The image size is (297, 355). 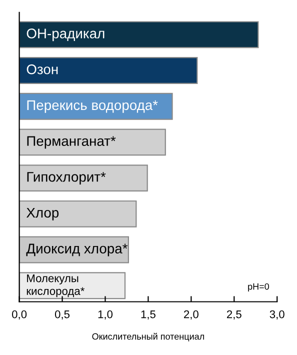 I want to click on y-tick-label: Молекулы кислорода*, so click(x=55, y=286).